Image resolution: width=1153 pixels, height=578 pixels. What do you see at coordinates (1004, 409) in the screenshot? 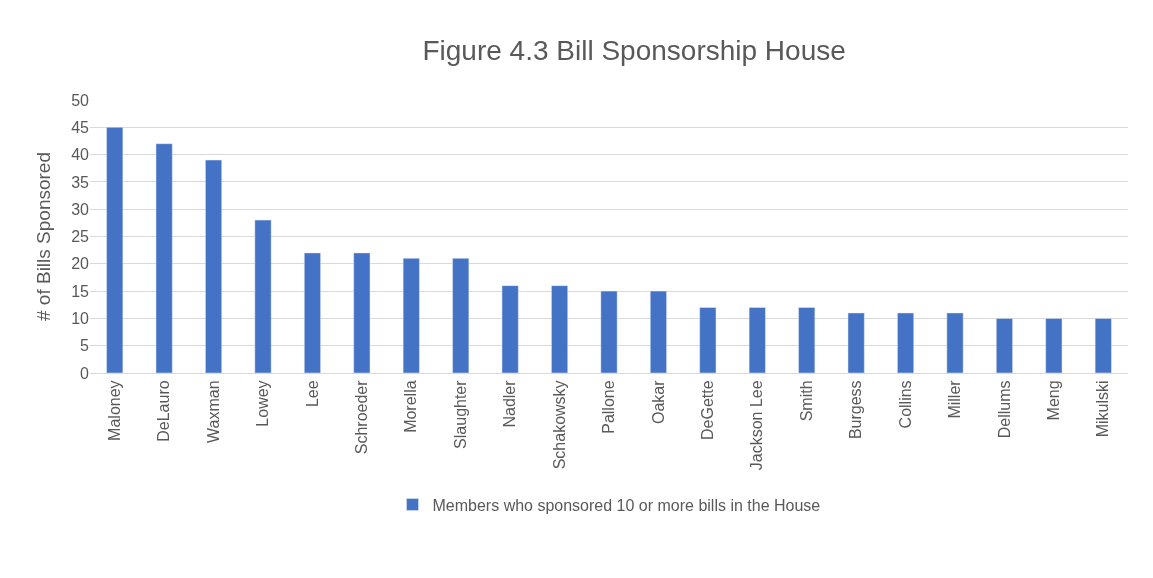
I see `x-tick-label: Dellums` at bounding box center [1004, 409].